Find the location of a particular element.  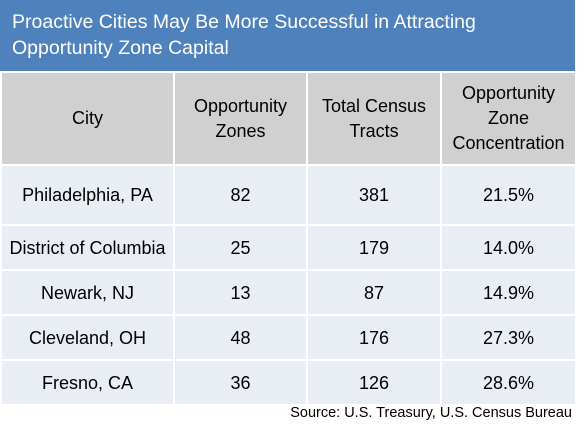

opportunity-zones-cell: 48 is located at coordinates (240, 337).